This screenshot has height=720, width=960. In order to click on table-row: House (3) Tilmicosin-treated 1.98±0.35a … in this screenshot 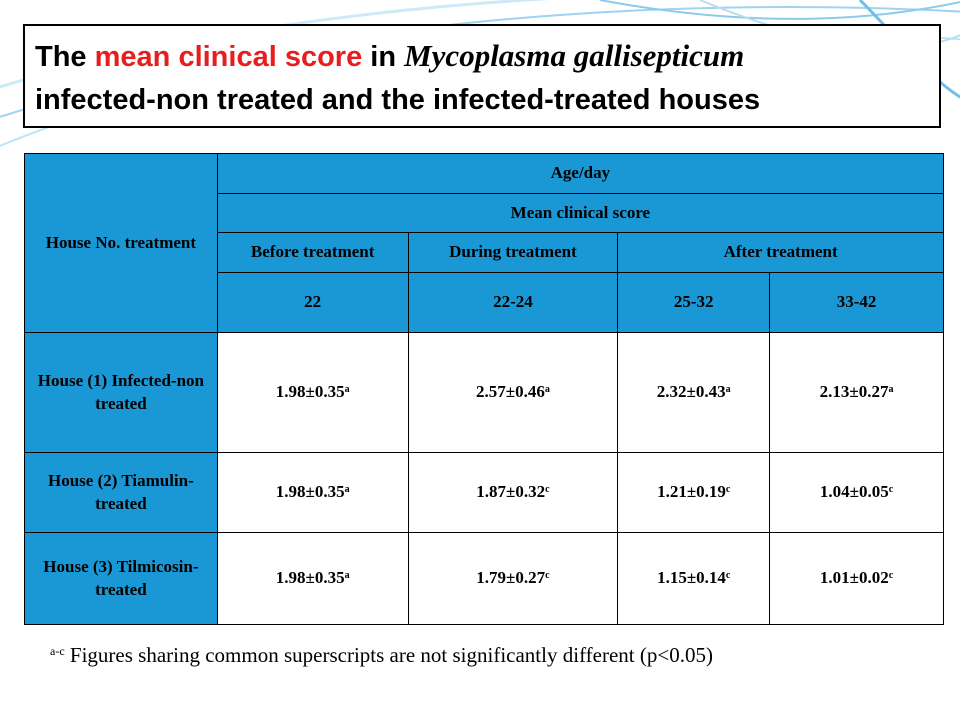, I will do `click(484, 578)`.